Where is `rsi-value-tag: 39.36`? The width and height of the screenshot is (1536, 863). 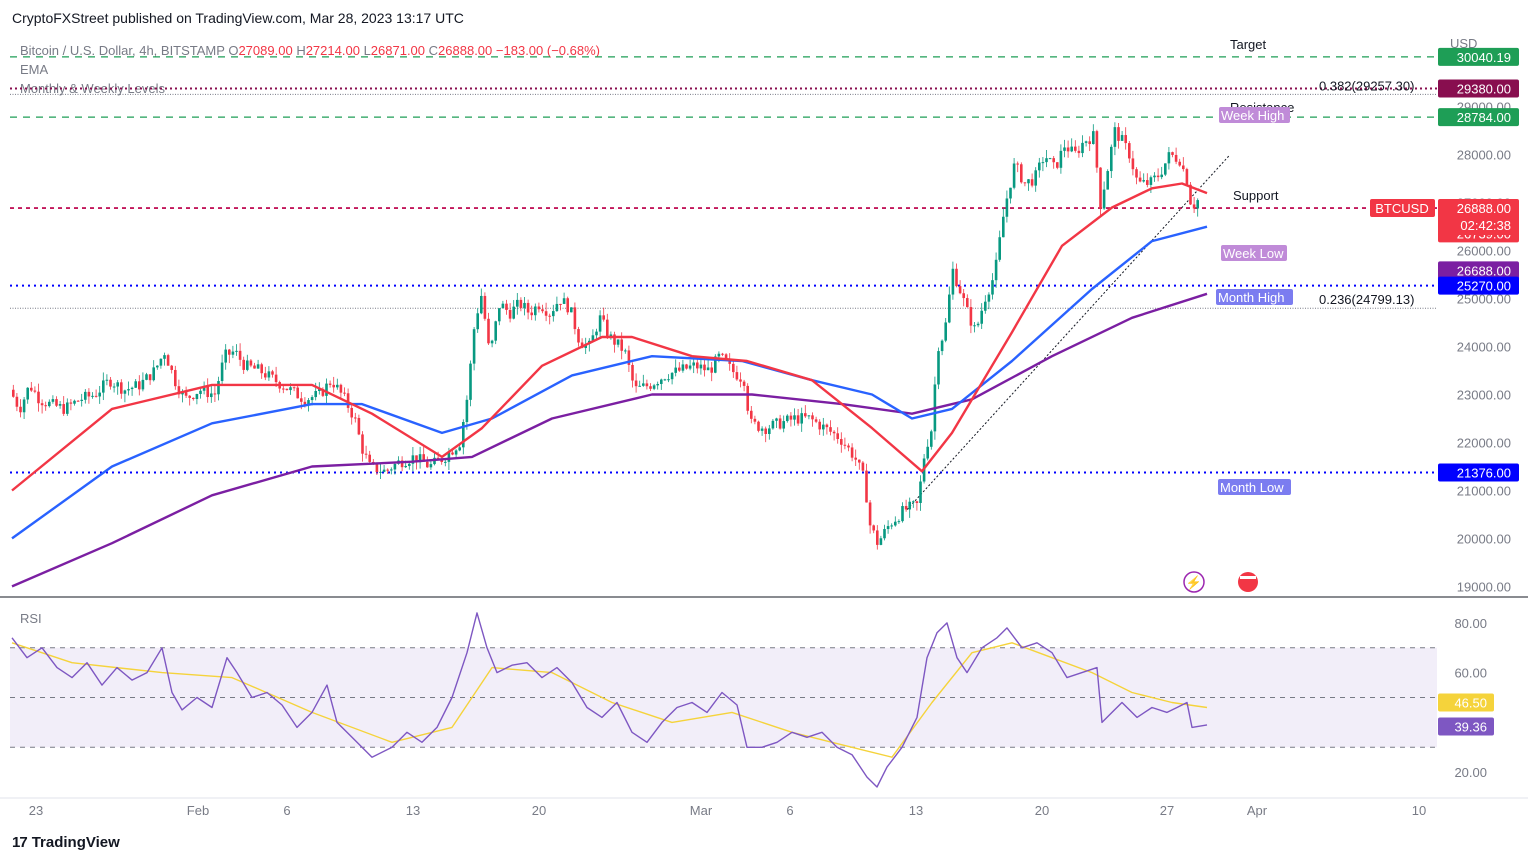 rsi-value-tag: 39.36 is located at coordinates (1470, 726).